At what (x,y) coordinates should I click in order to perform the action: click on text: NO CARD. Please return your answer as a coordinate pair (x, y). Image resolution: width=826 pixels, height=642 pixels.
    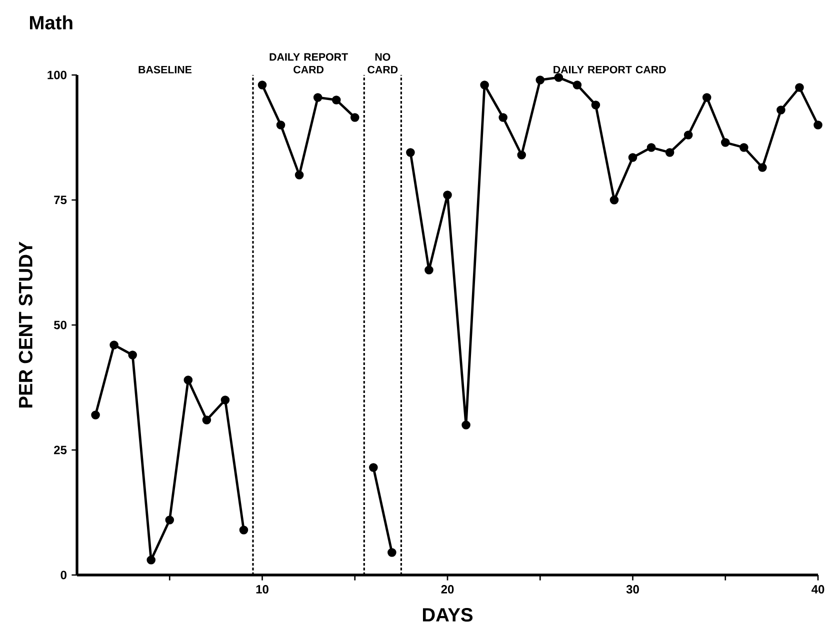
    Looking at the image, I should click on (383, 63).